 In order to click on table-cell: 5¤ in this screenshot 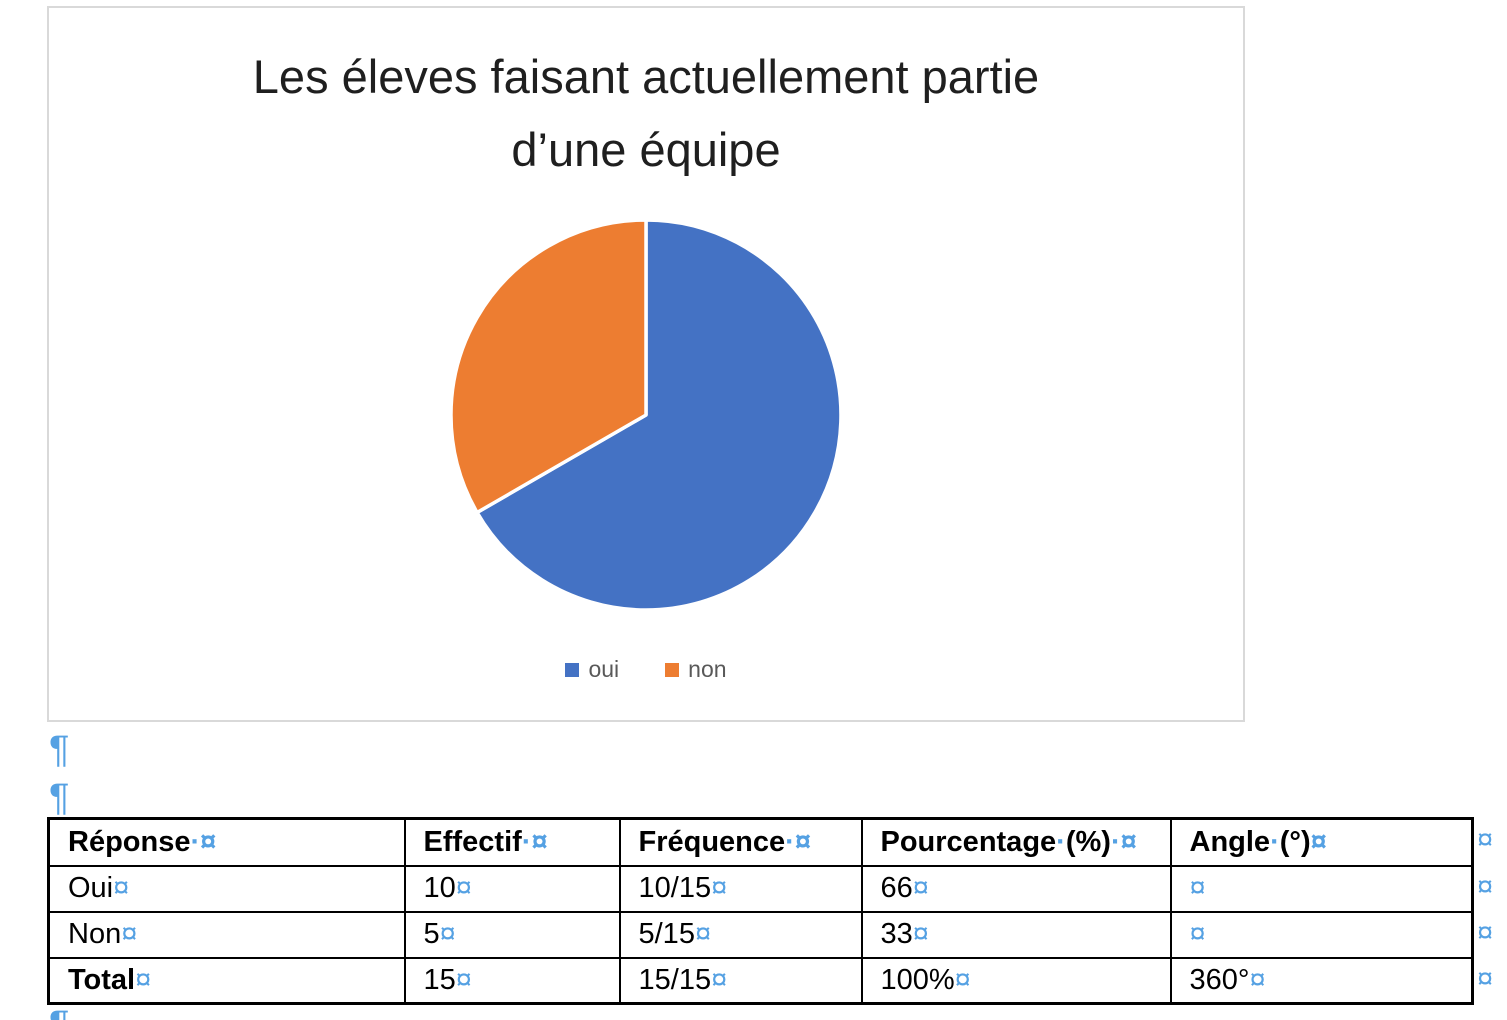, I will do `click(512, 934)`.